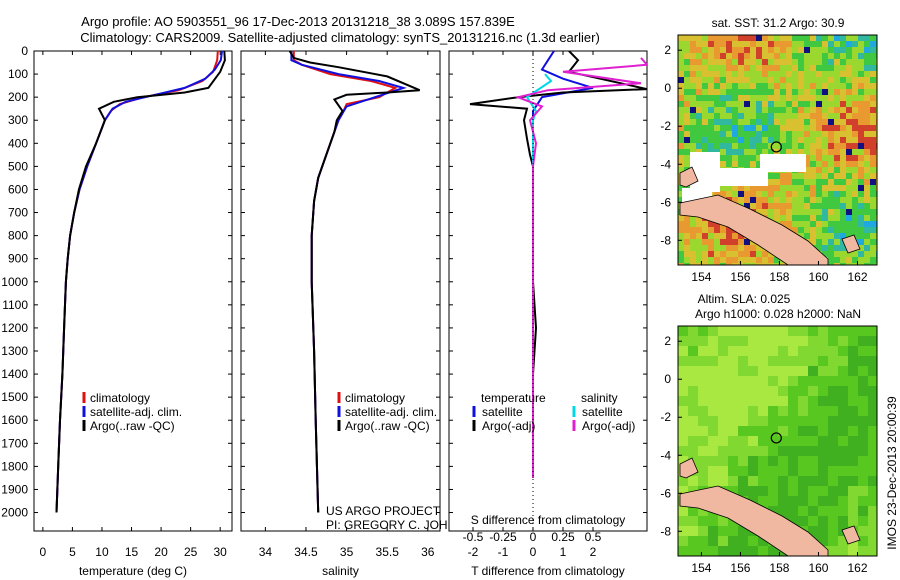 This screenshot has width=900, height=580. Describe the element at coordinates (306, 552) in the screenshot. I see `x-tick-label: 34.5` at that location.